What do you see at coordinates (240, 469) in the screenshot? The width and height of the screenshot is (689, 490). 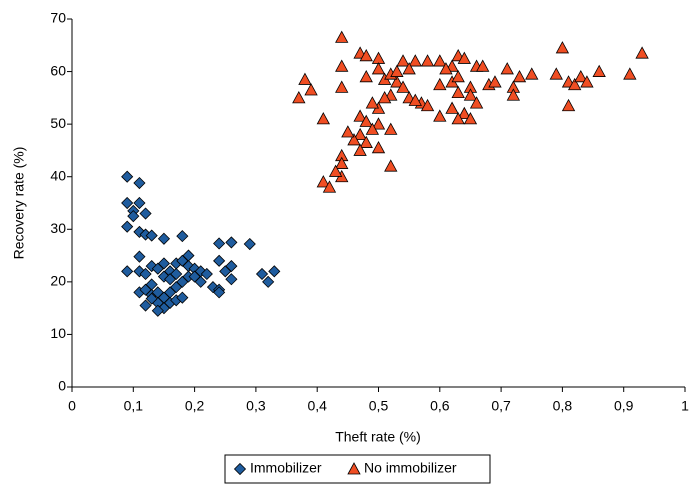 I see `legend-marker` at bounding box center [240, 469].